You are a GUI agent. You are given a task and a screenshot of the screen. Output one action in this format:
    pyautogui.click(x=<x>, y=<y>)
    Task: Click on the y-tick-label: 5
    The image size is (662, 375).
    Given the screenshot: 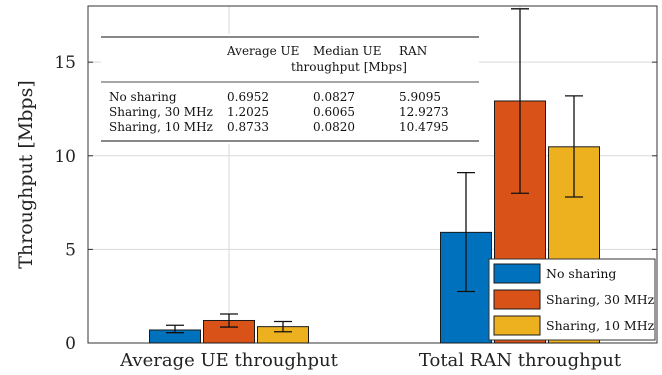 What is the action you would take?
    pyautogui.click(x=70, y=250)
    